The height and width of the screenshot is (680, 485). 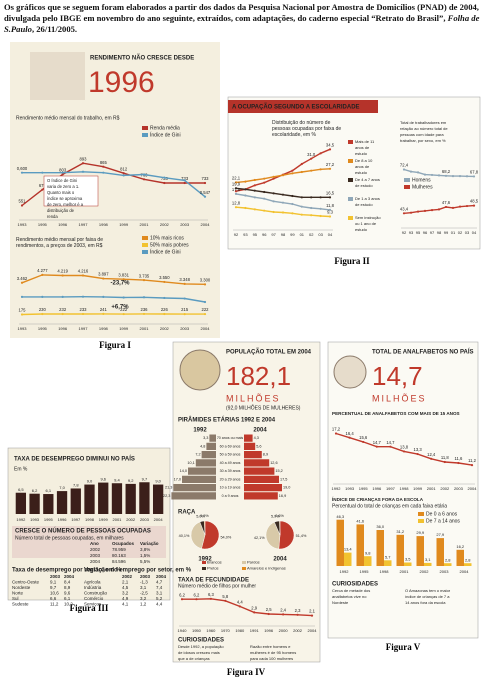 I want to click on age-label: 20 a 29 anos, so click(x=230, y=479).